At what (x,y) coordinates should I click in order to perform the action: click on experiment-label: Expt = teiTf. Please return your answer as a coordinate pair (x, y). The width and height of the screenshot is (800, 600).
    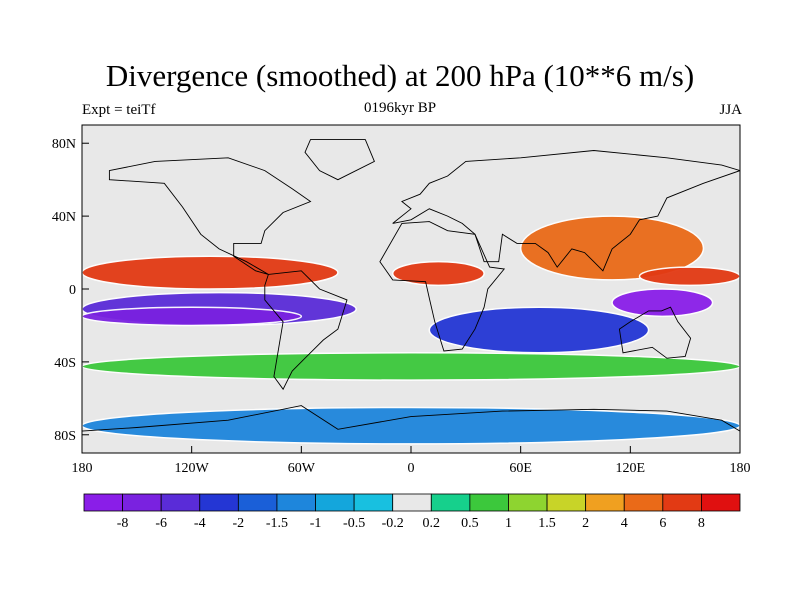
    Looking at the image, I should click on (119, 110).